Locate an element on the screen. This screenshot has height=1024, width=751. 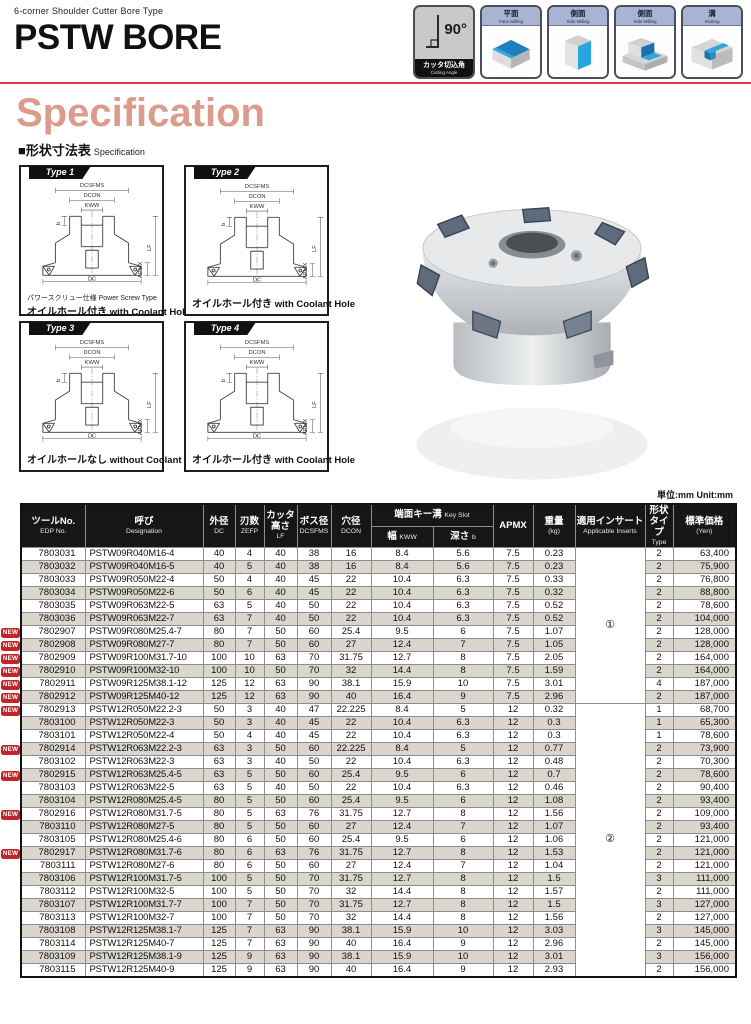
cell-price: 109,000 is located at coordinates (704, 814).